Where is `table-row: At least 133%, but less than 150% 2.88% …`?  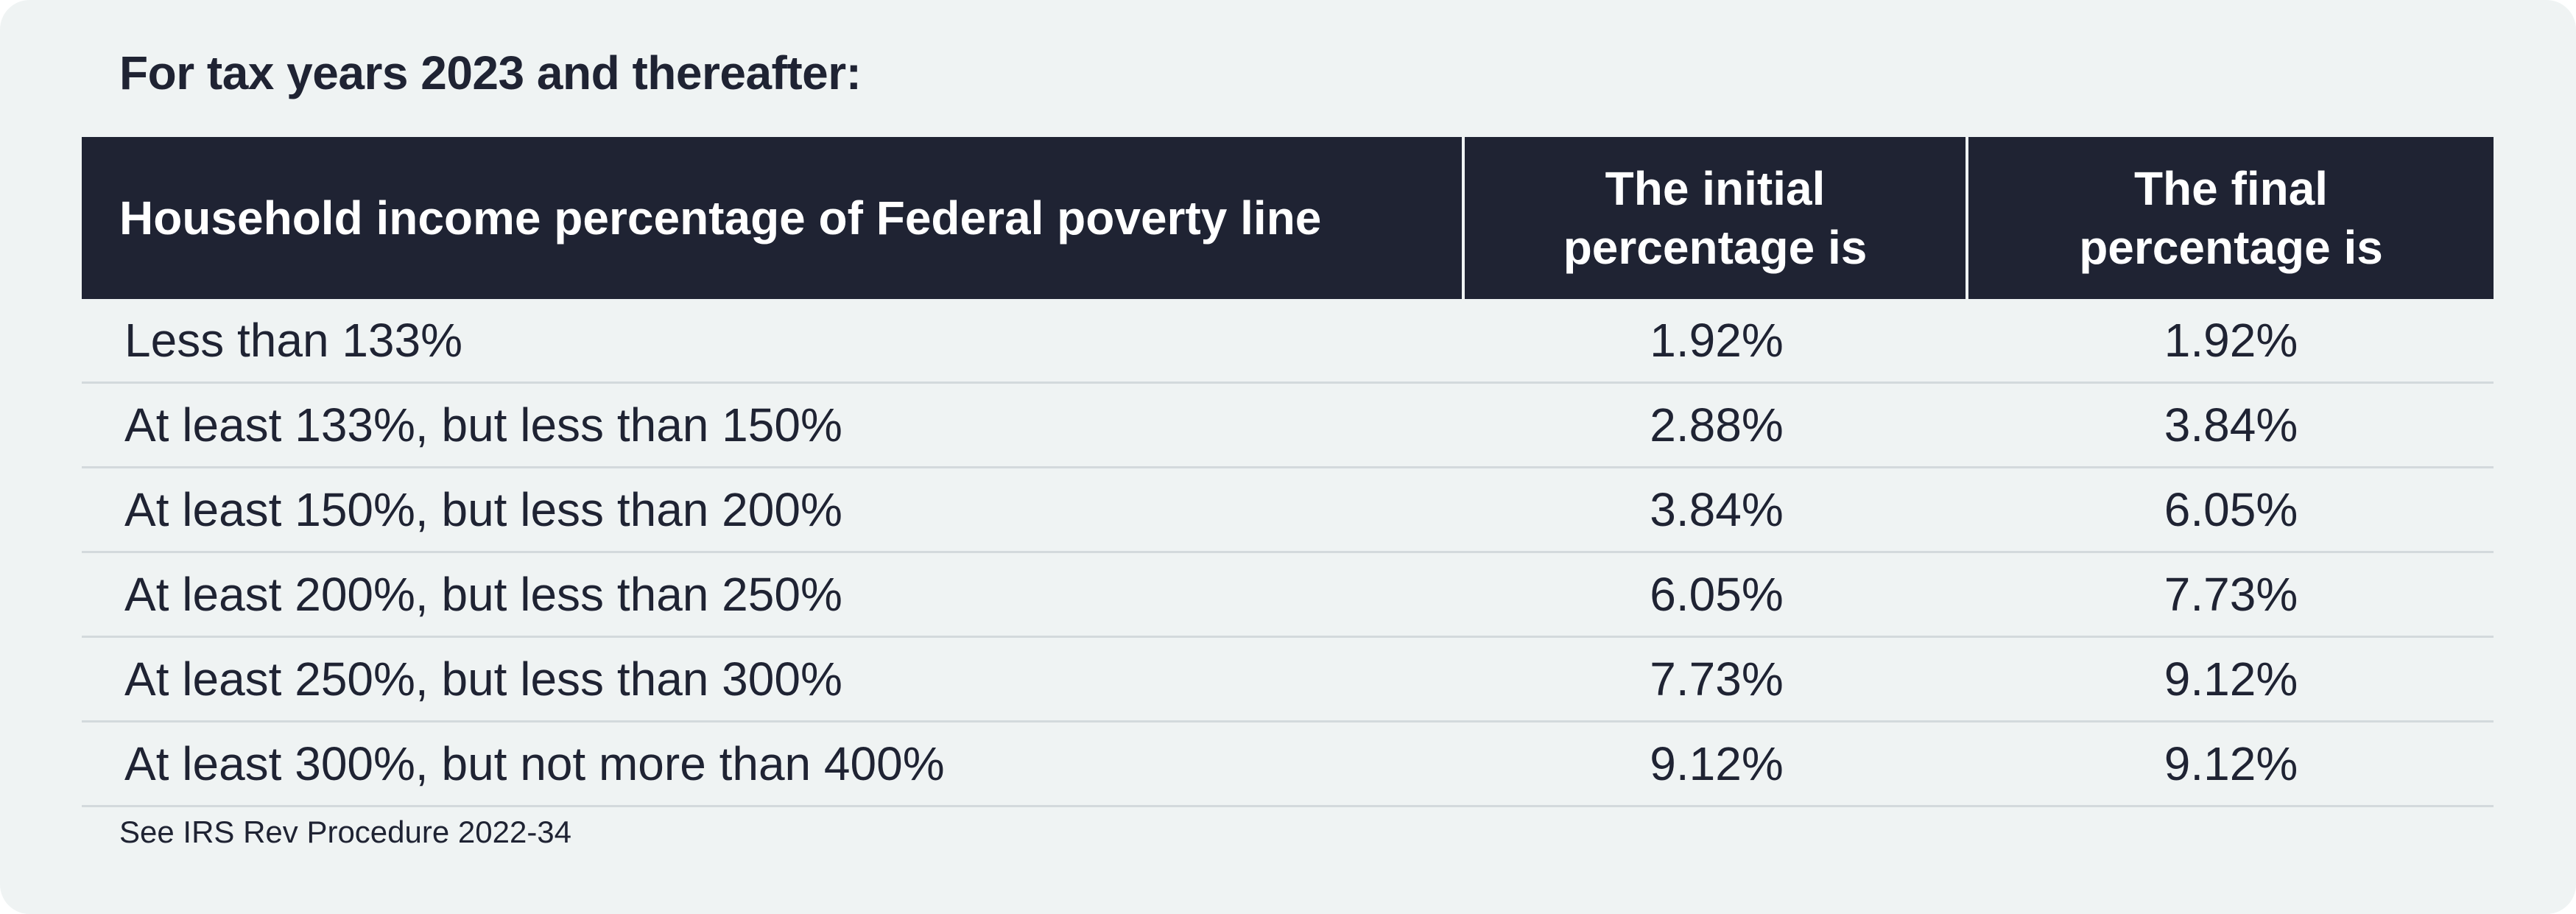
table-row: At least 133%, but less than 150% 2.88% … is located at coordinates (1288, 426).